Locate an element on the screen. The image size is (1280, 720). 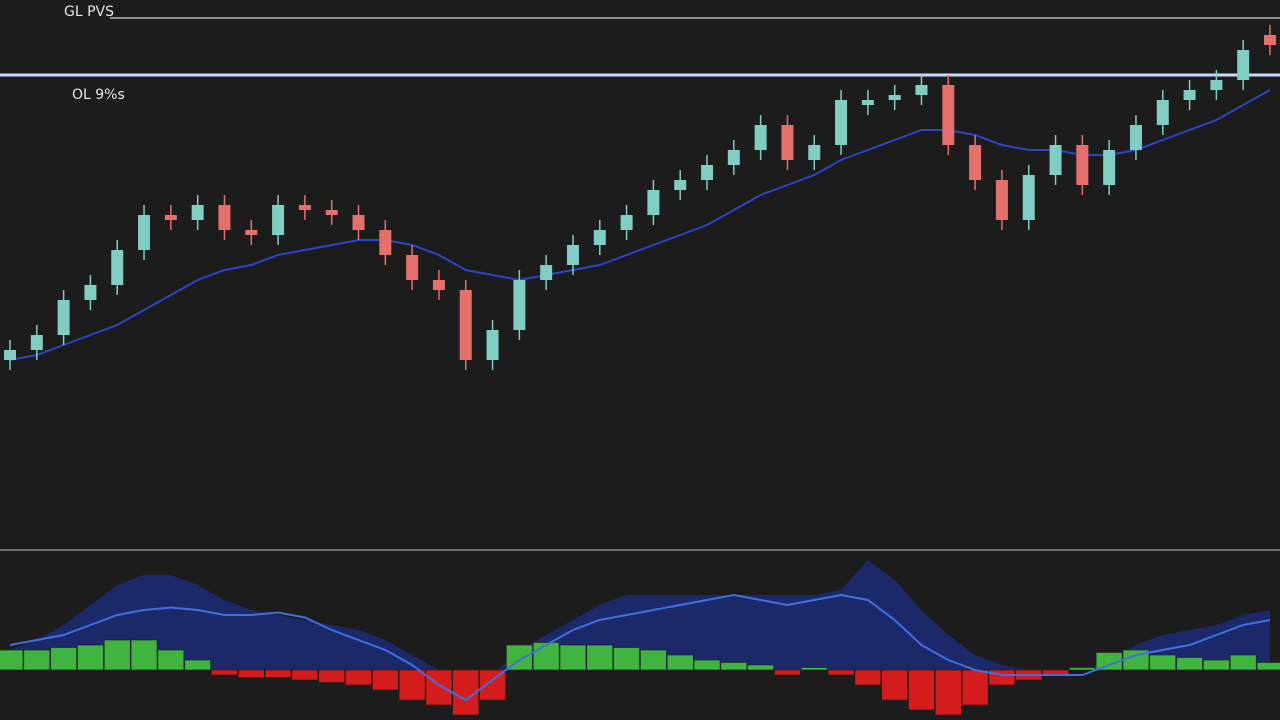
level-label: OL 9%s is located at coordinates (98, 95).